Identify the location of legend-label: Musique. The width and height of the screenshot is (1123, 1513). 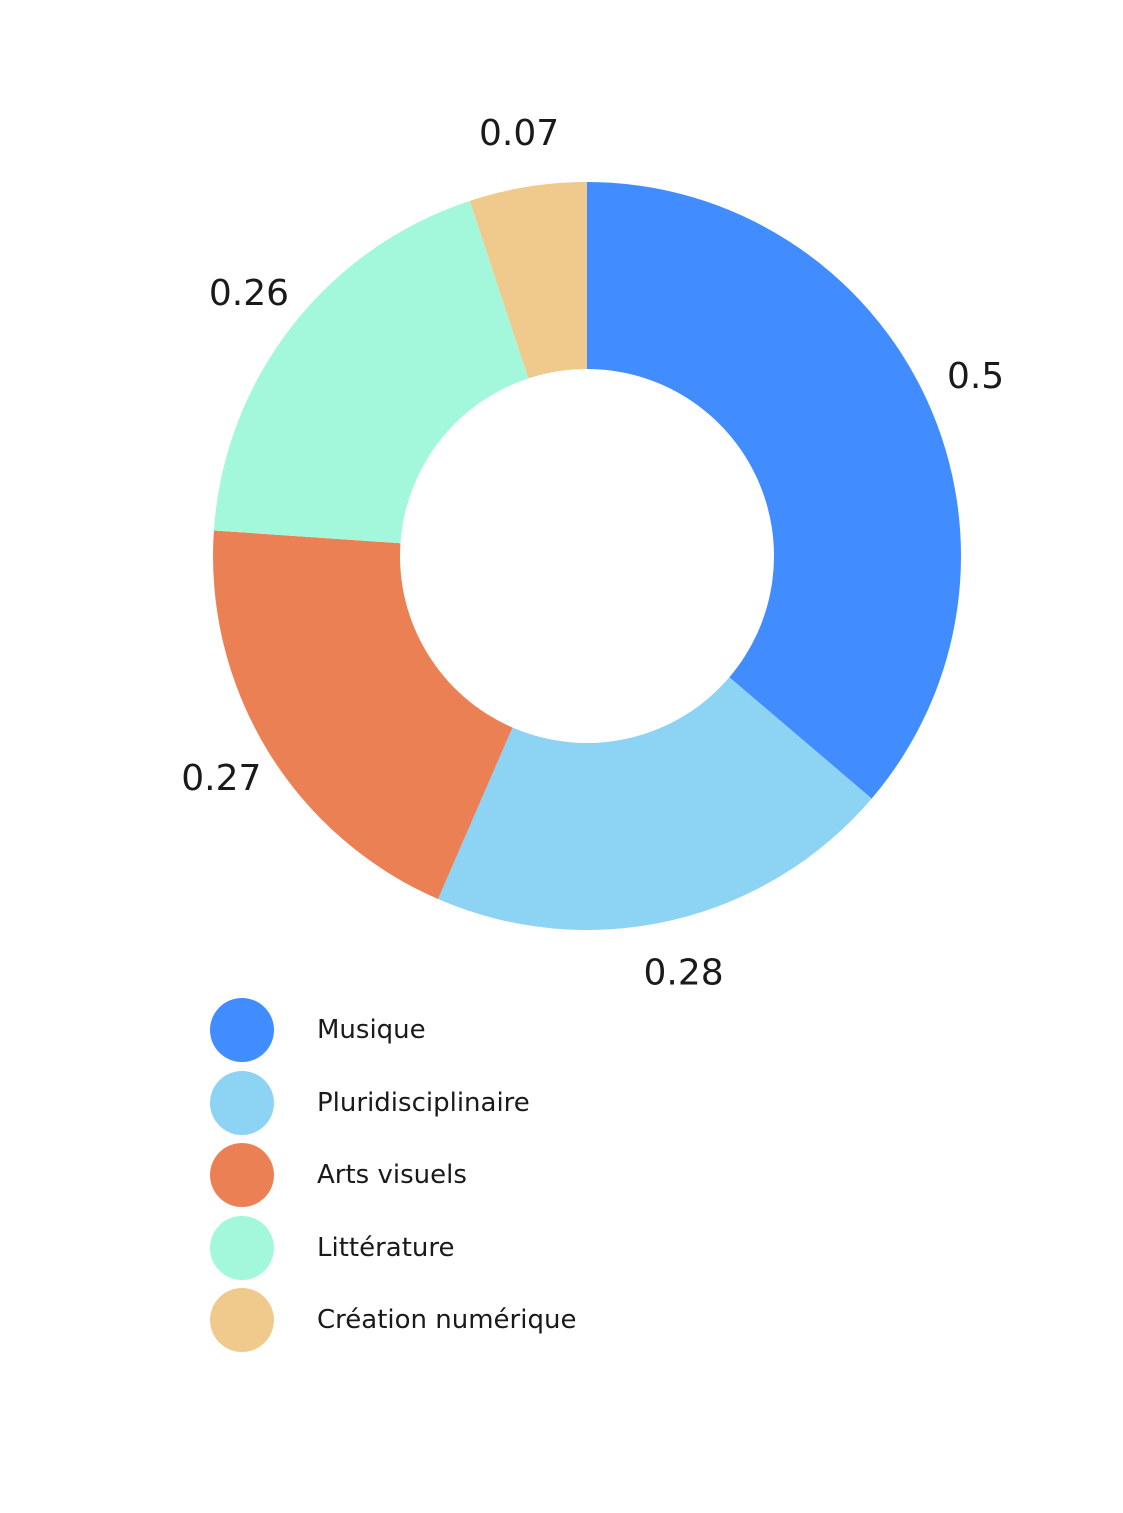
(371, 1030).